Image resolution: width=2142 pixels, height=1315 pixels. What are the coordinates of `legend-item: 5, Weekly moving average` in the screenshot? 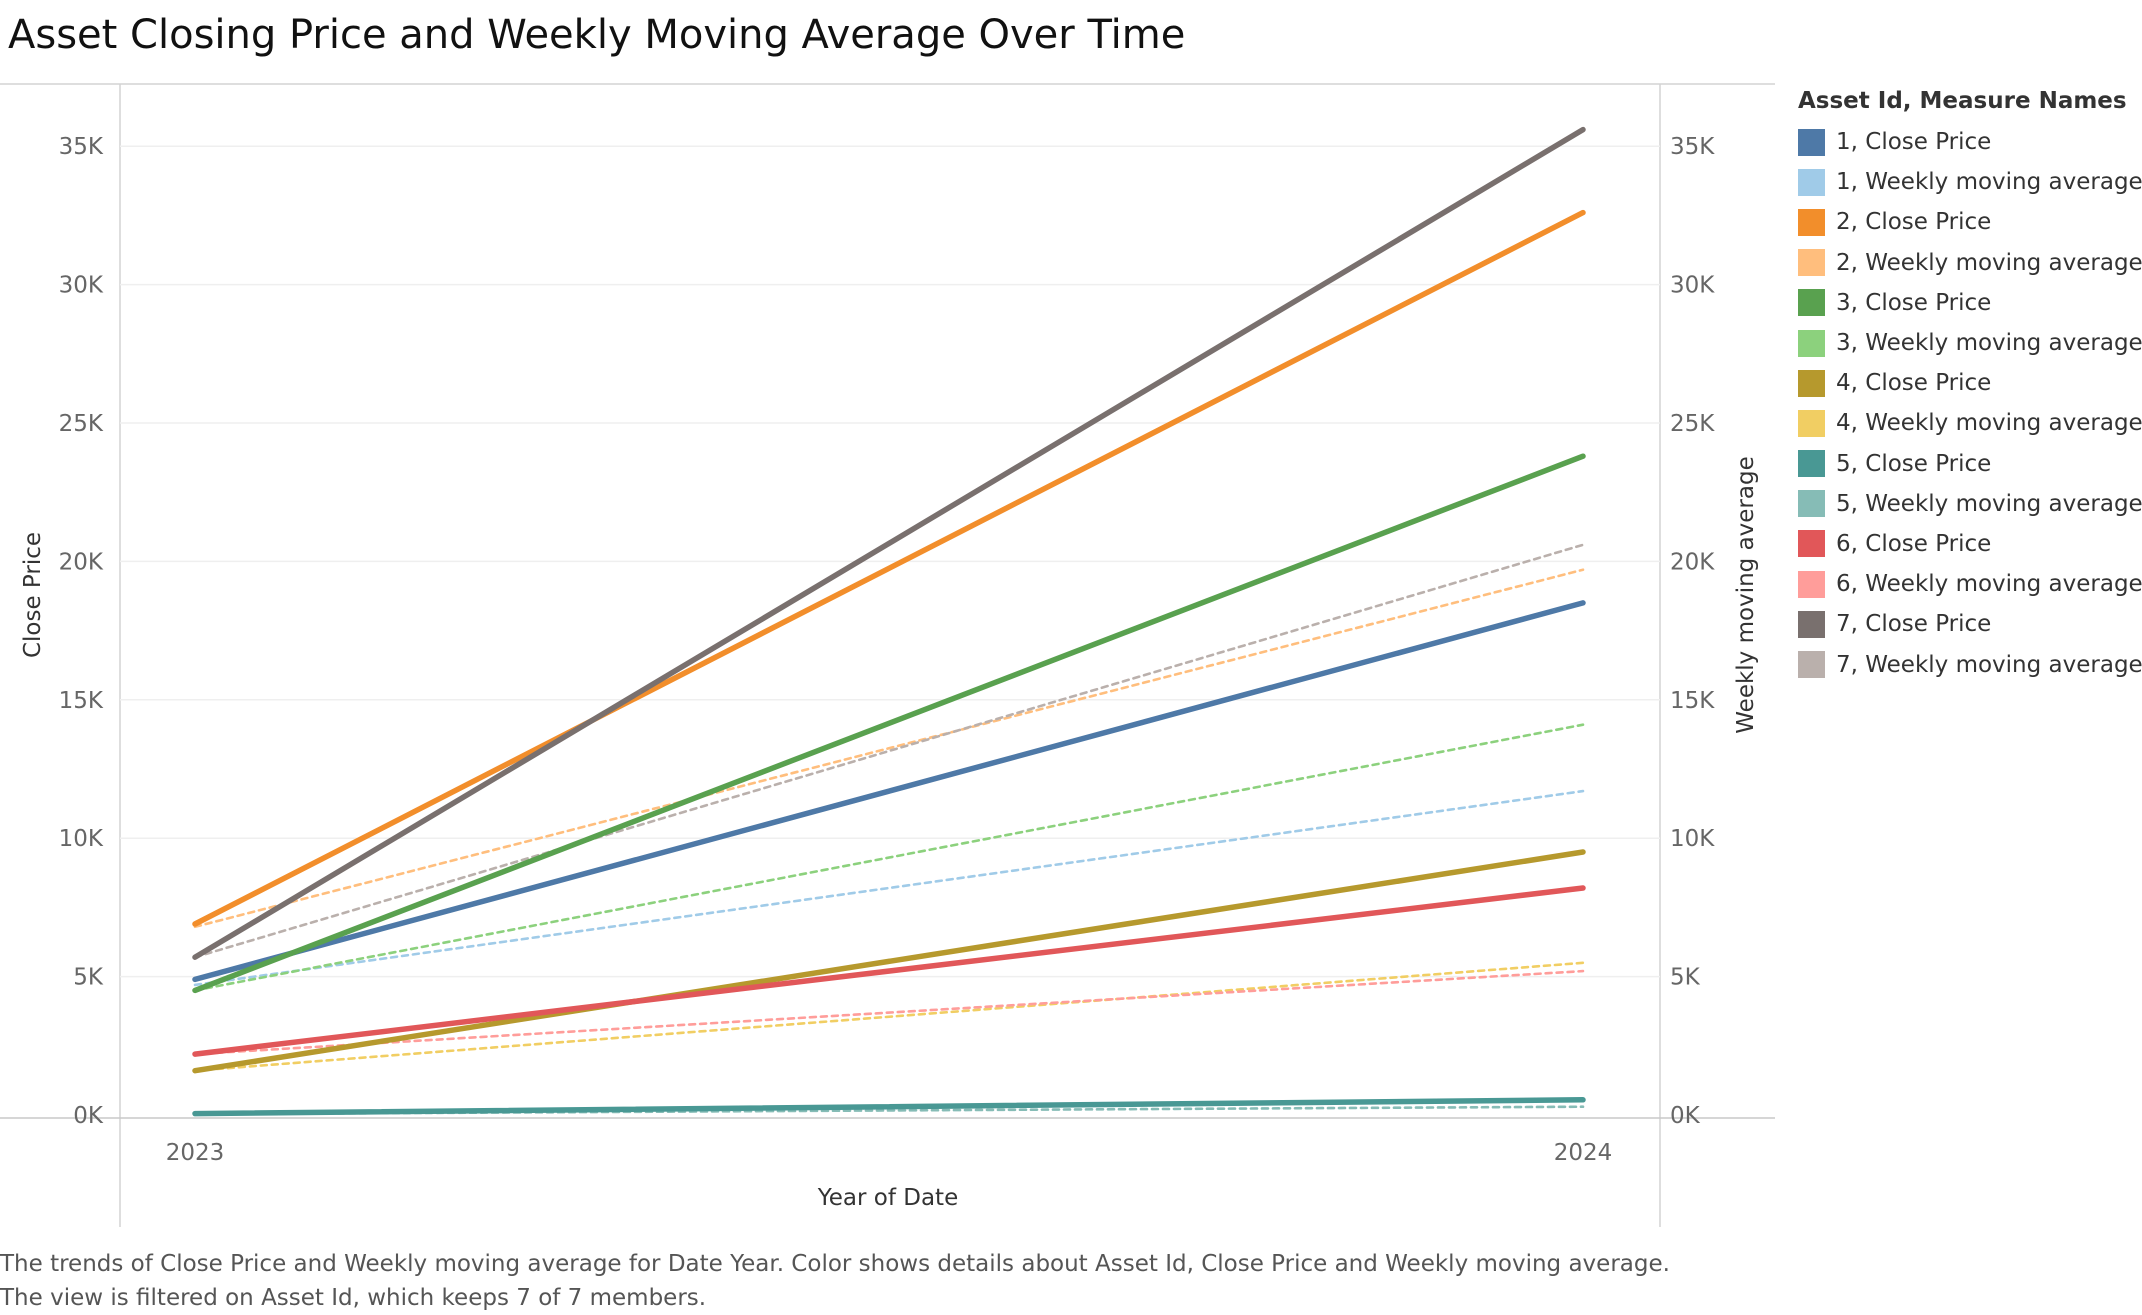 It's located at (1970, 504).